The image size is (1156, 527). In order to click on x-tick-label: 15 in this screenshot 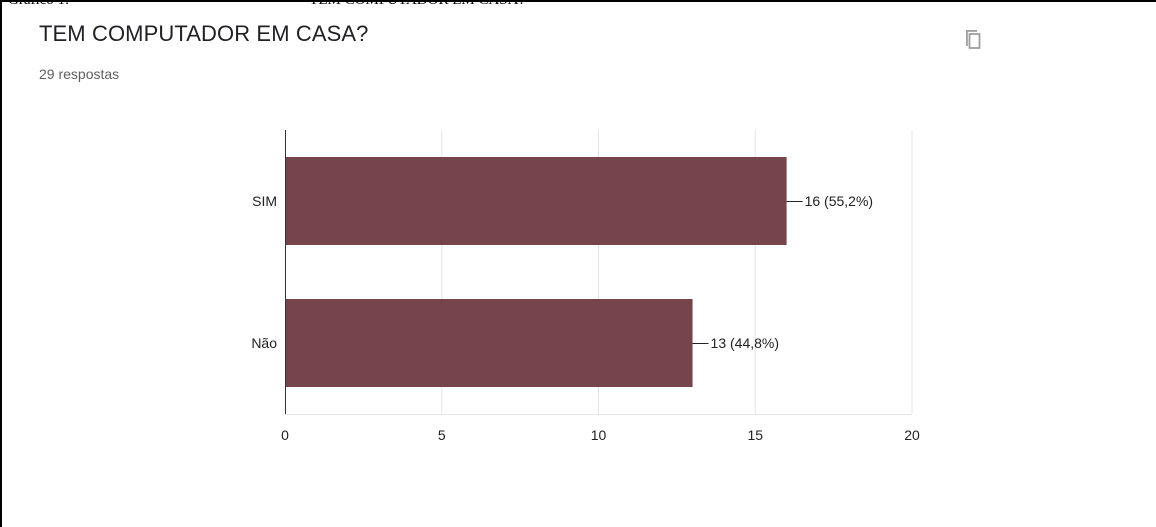, I will do `click(755, 435)`.